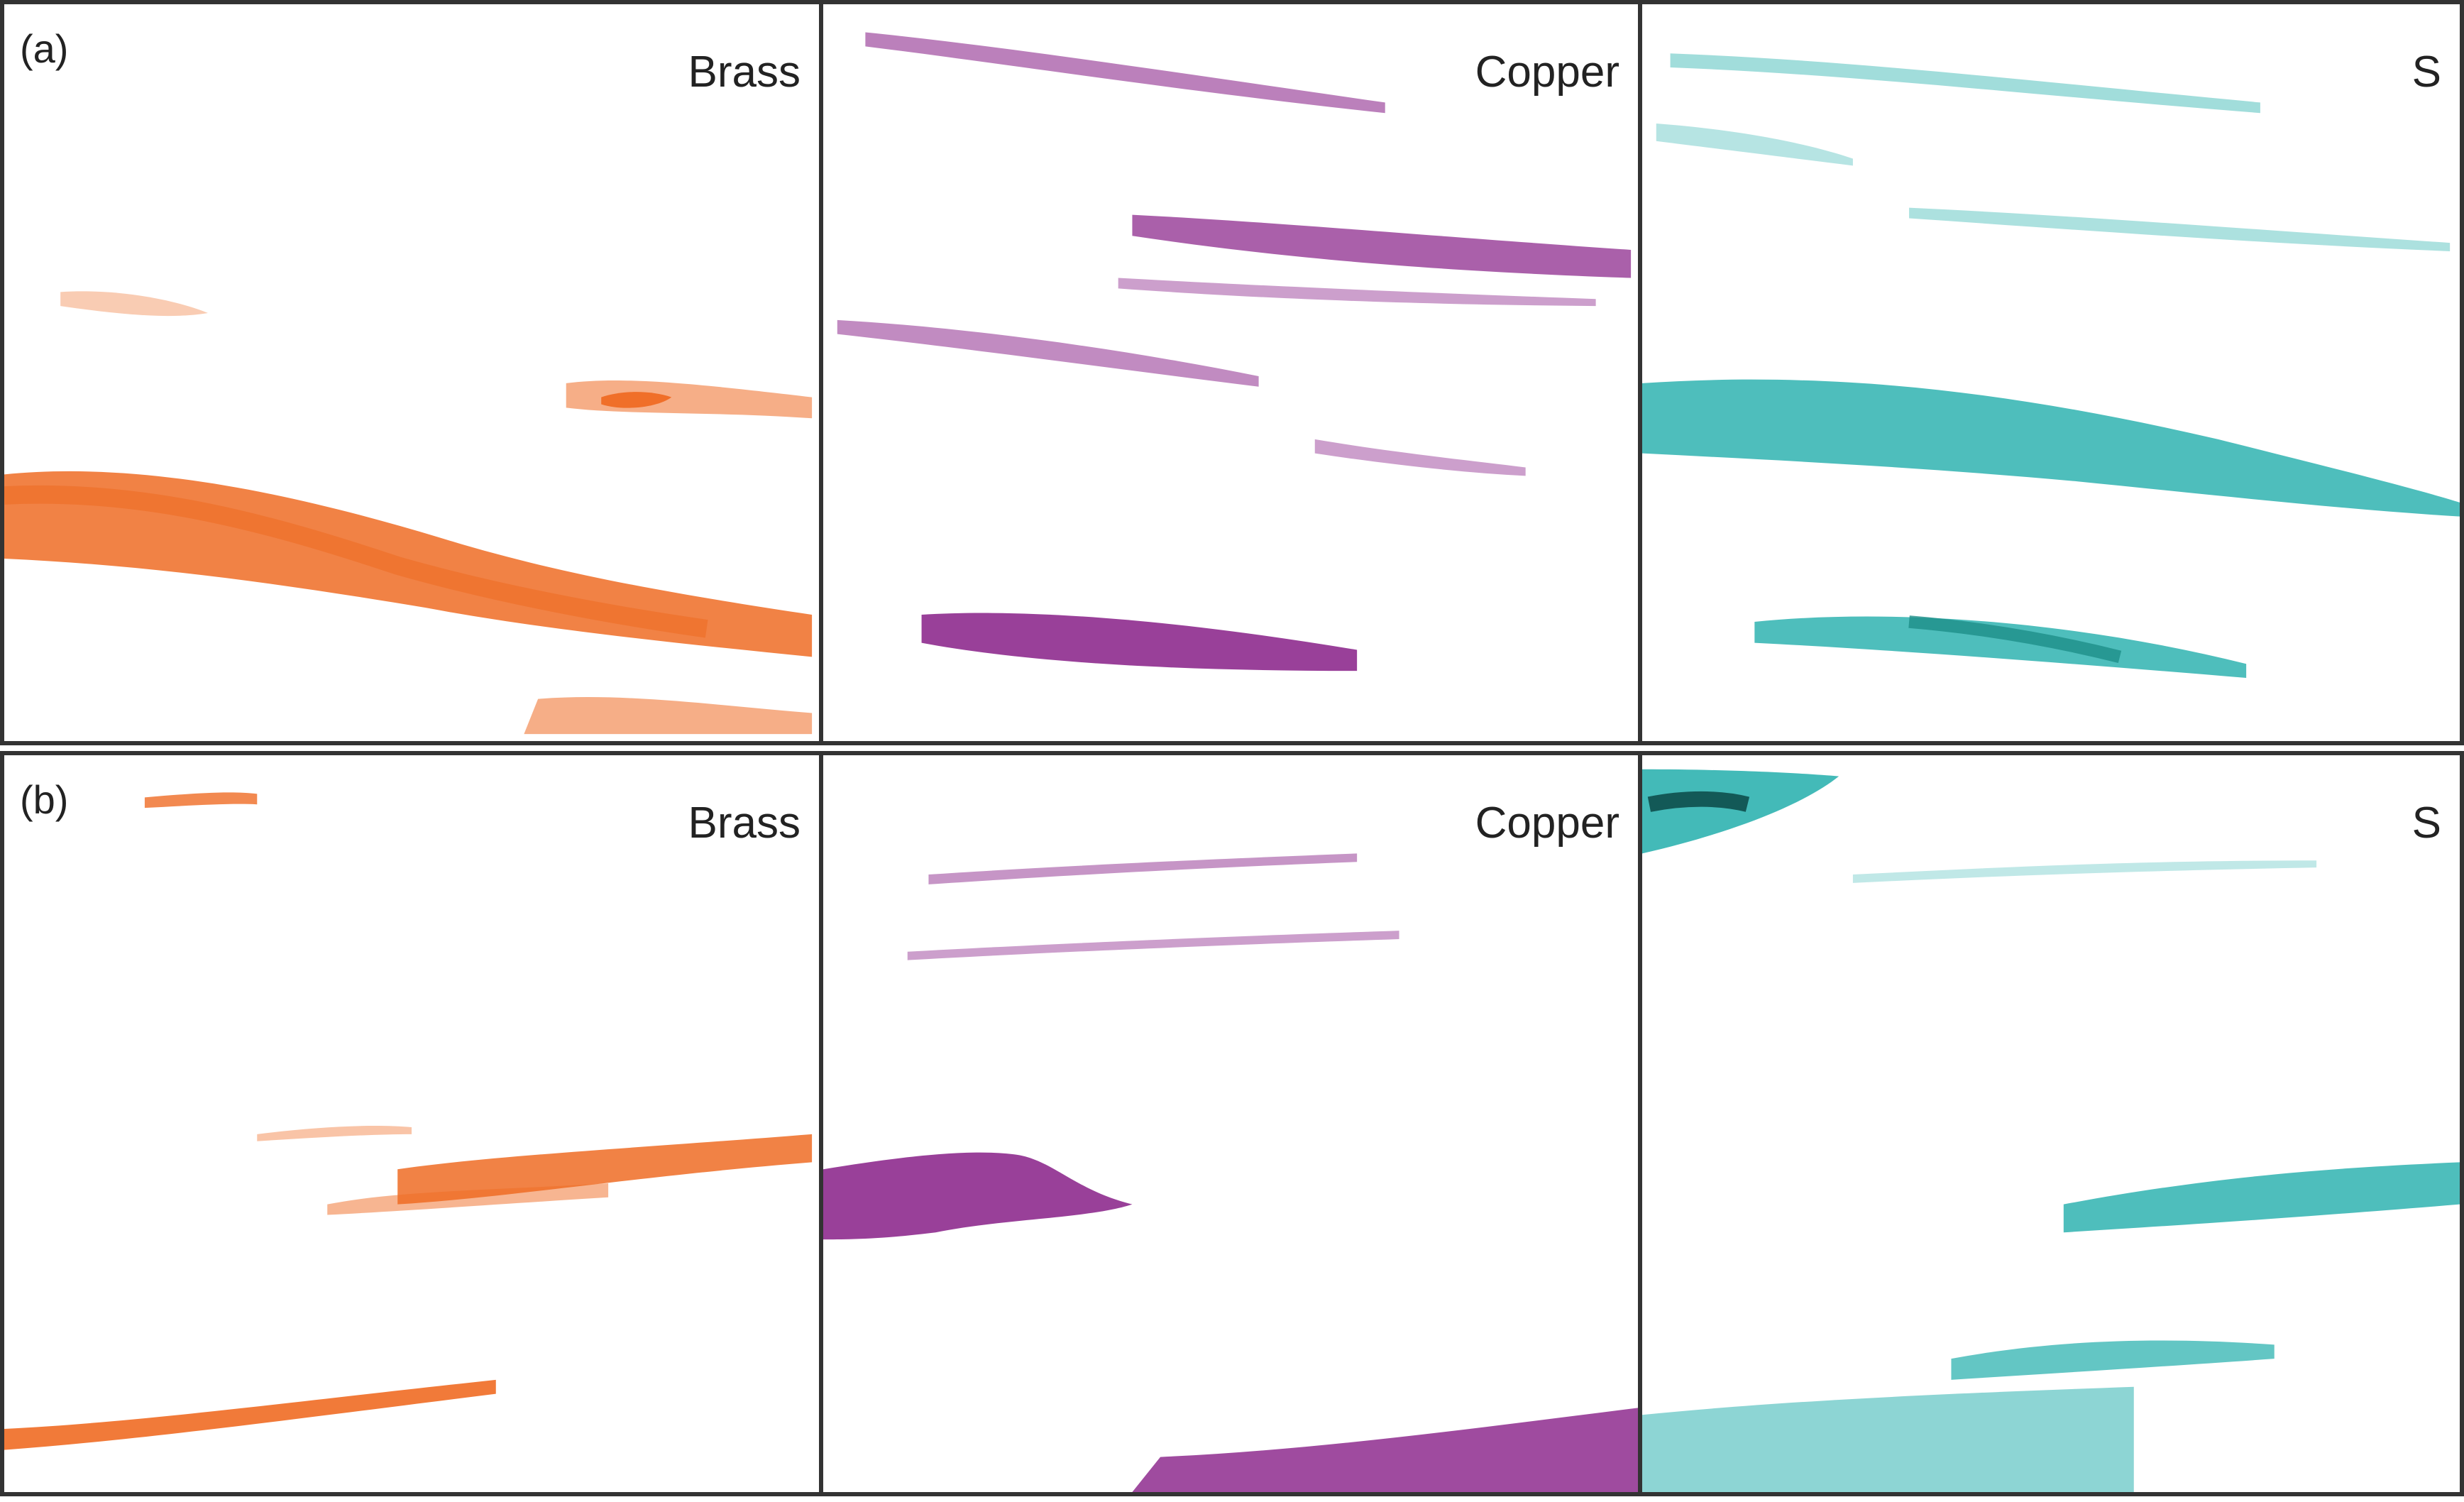  Describe the element at coordinates (45, 799) in the screenshot. I see `row-label-b: (b)` at that location.